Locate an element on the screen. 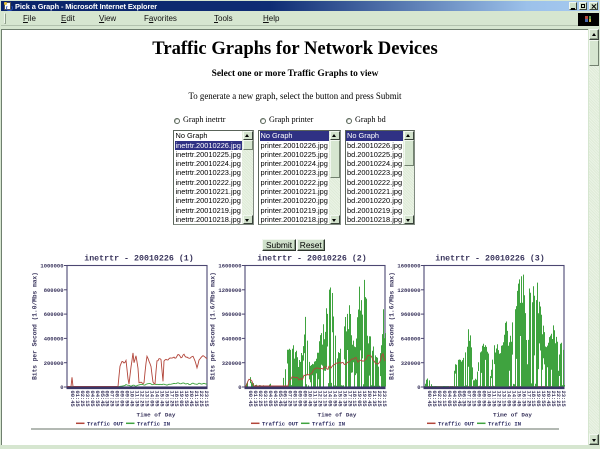 This screenshot has width=600, height=449. svg-text: 200000 is located at coordinates (54, 363).